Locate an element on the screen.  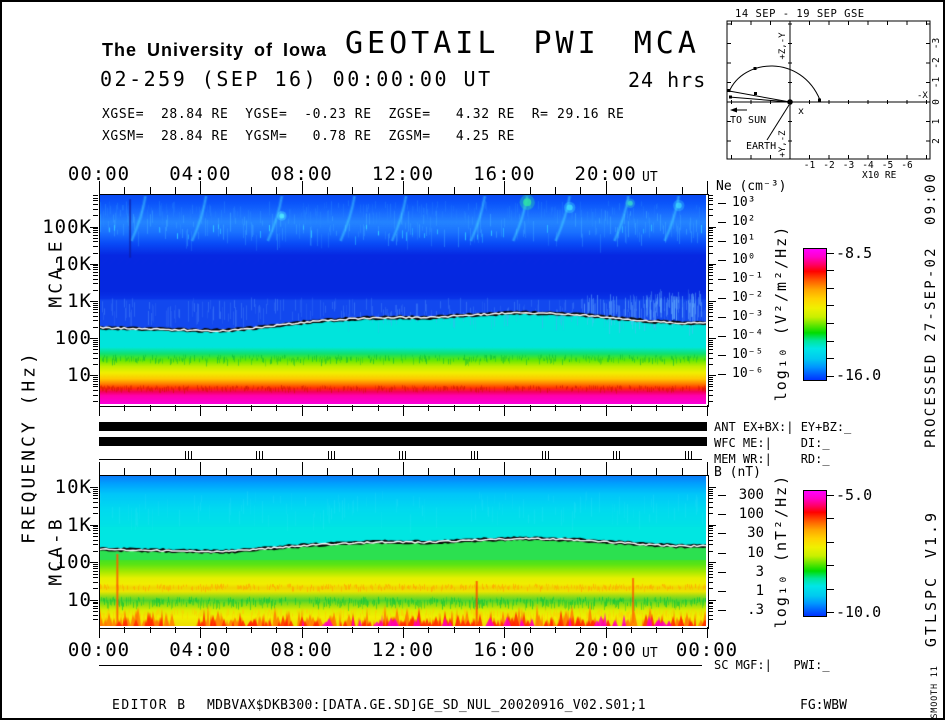
freq-label-e: 100 is located at coordinates (73, 338).